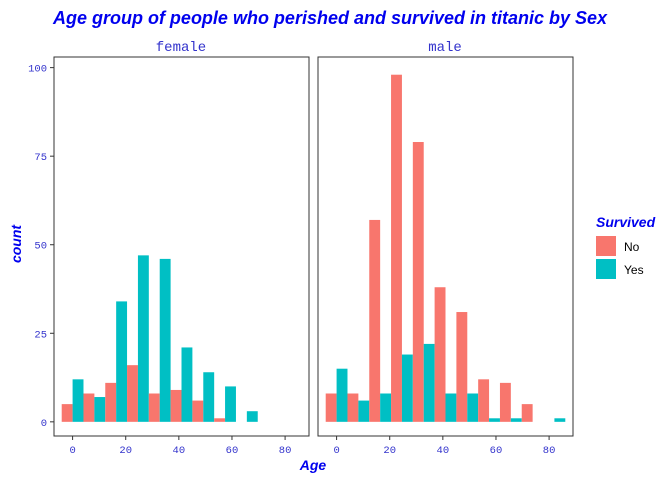 The image size is (672, 480). I want to click on y-tick-label: 100, so click(37, 70).